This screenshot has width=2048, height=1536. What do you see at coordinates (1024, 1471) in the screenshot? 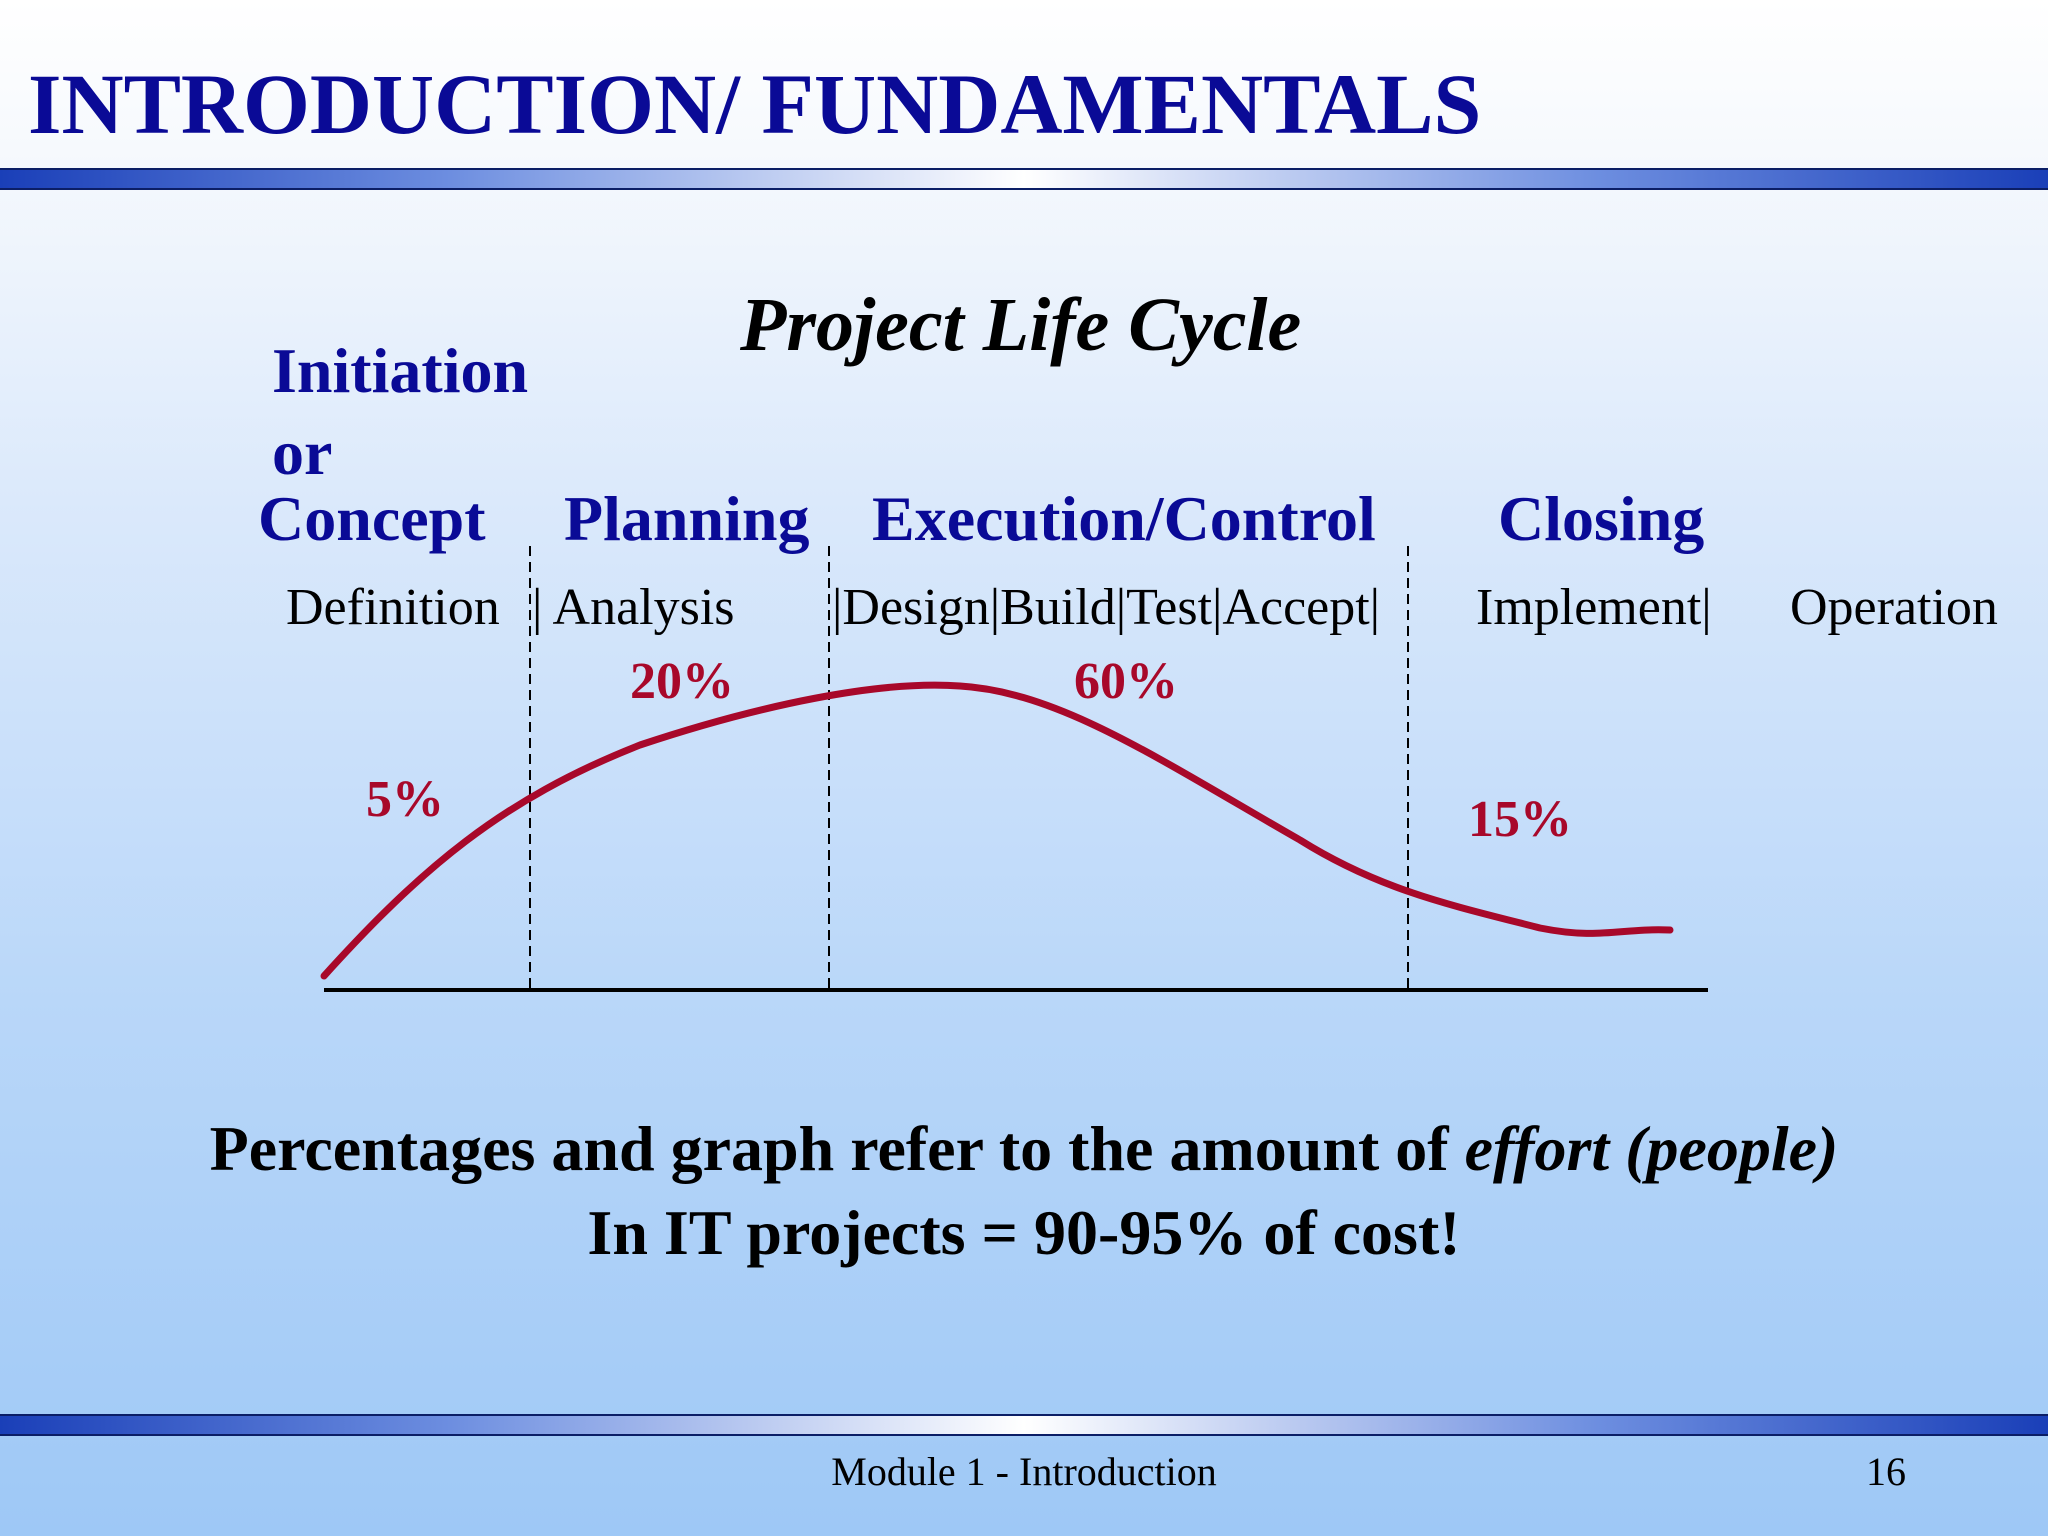
I see `footer-text: Module 1 - Introduction` at bounding box center [1024, 1471].